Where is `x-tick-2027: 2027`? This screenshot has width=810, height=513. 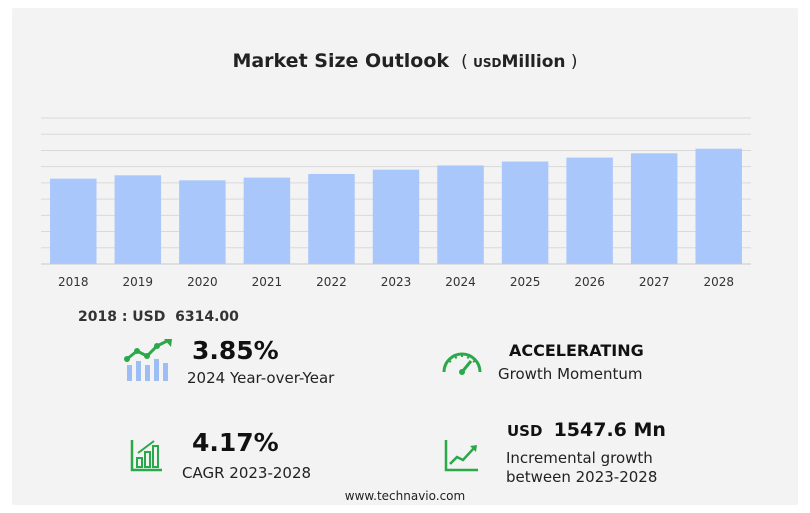 x-tick-2027: 2027 is located at coordinates (654, 282).